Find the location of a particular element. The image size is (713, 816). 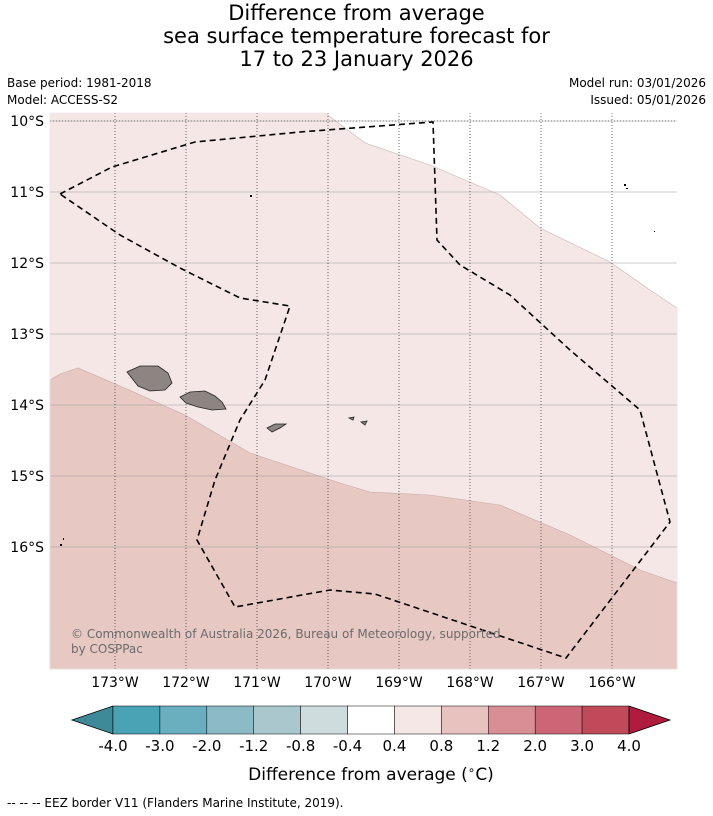

colorbar-tick-label: -0.8 is located at coordinates (300, 746).